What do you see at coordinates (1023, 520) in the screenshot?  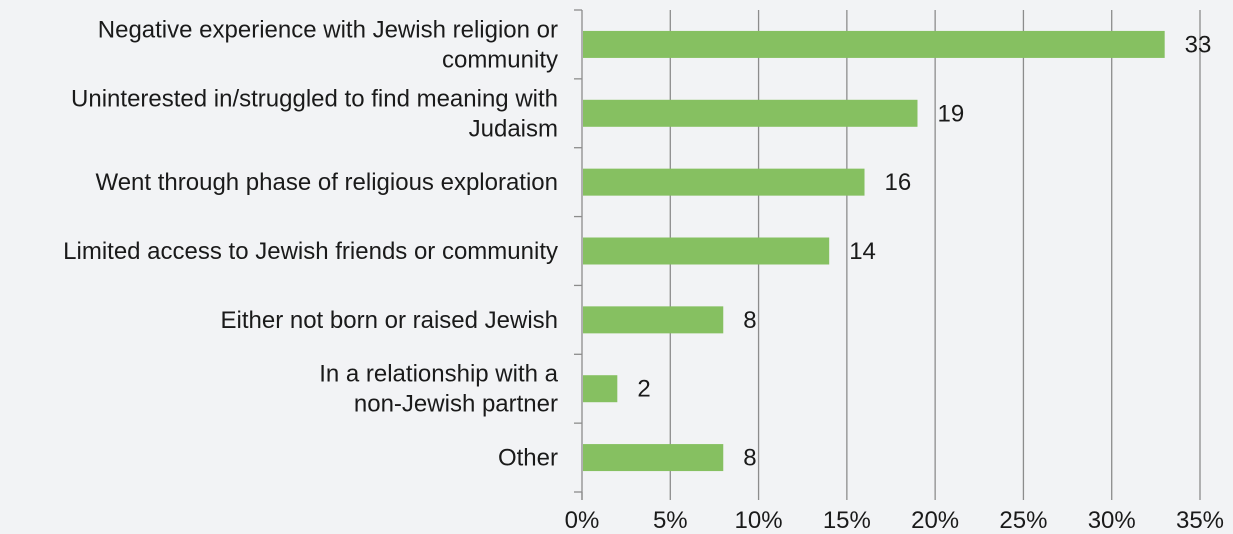 I see `x-tick-label: 25%` at bounding box center [1023, 520].